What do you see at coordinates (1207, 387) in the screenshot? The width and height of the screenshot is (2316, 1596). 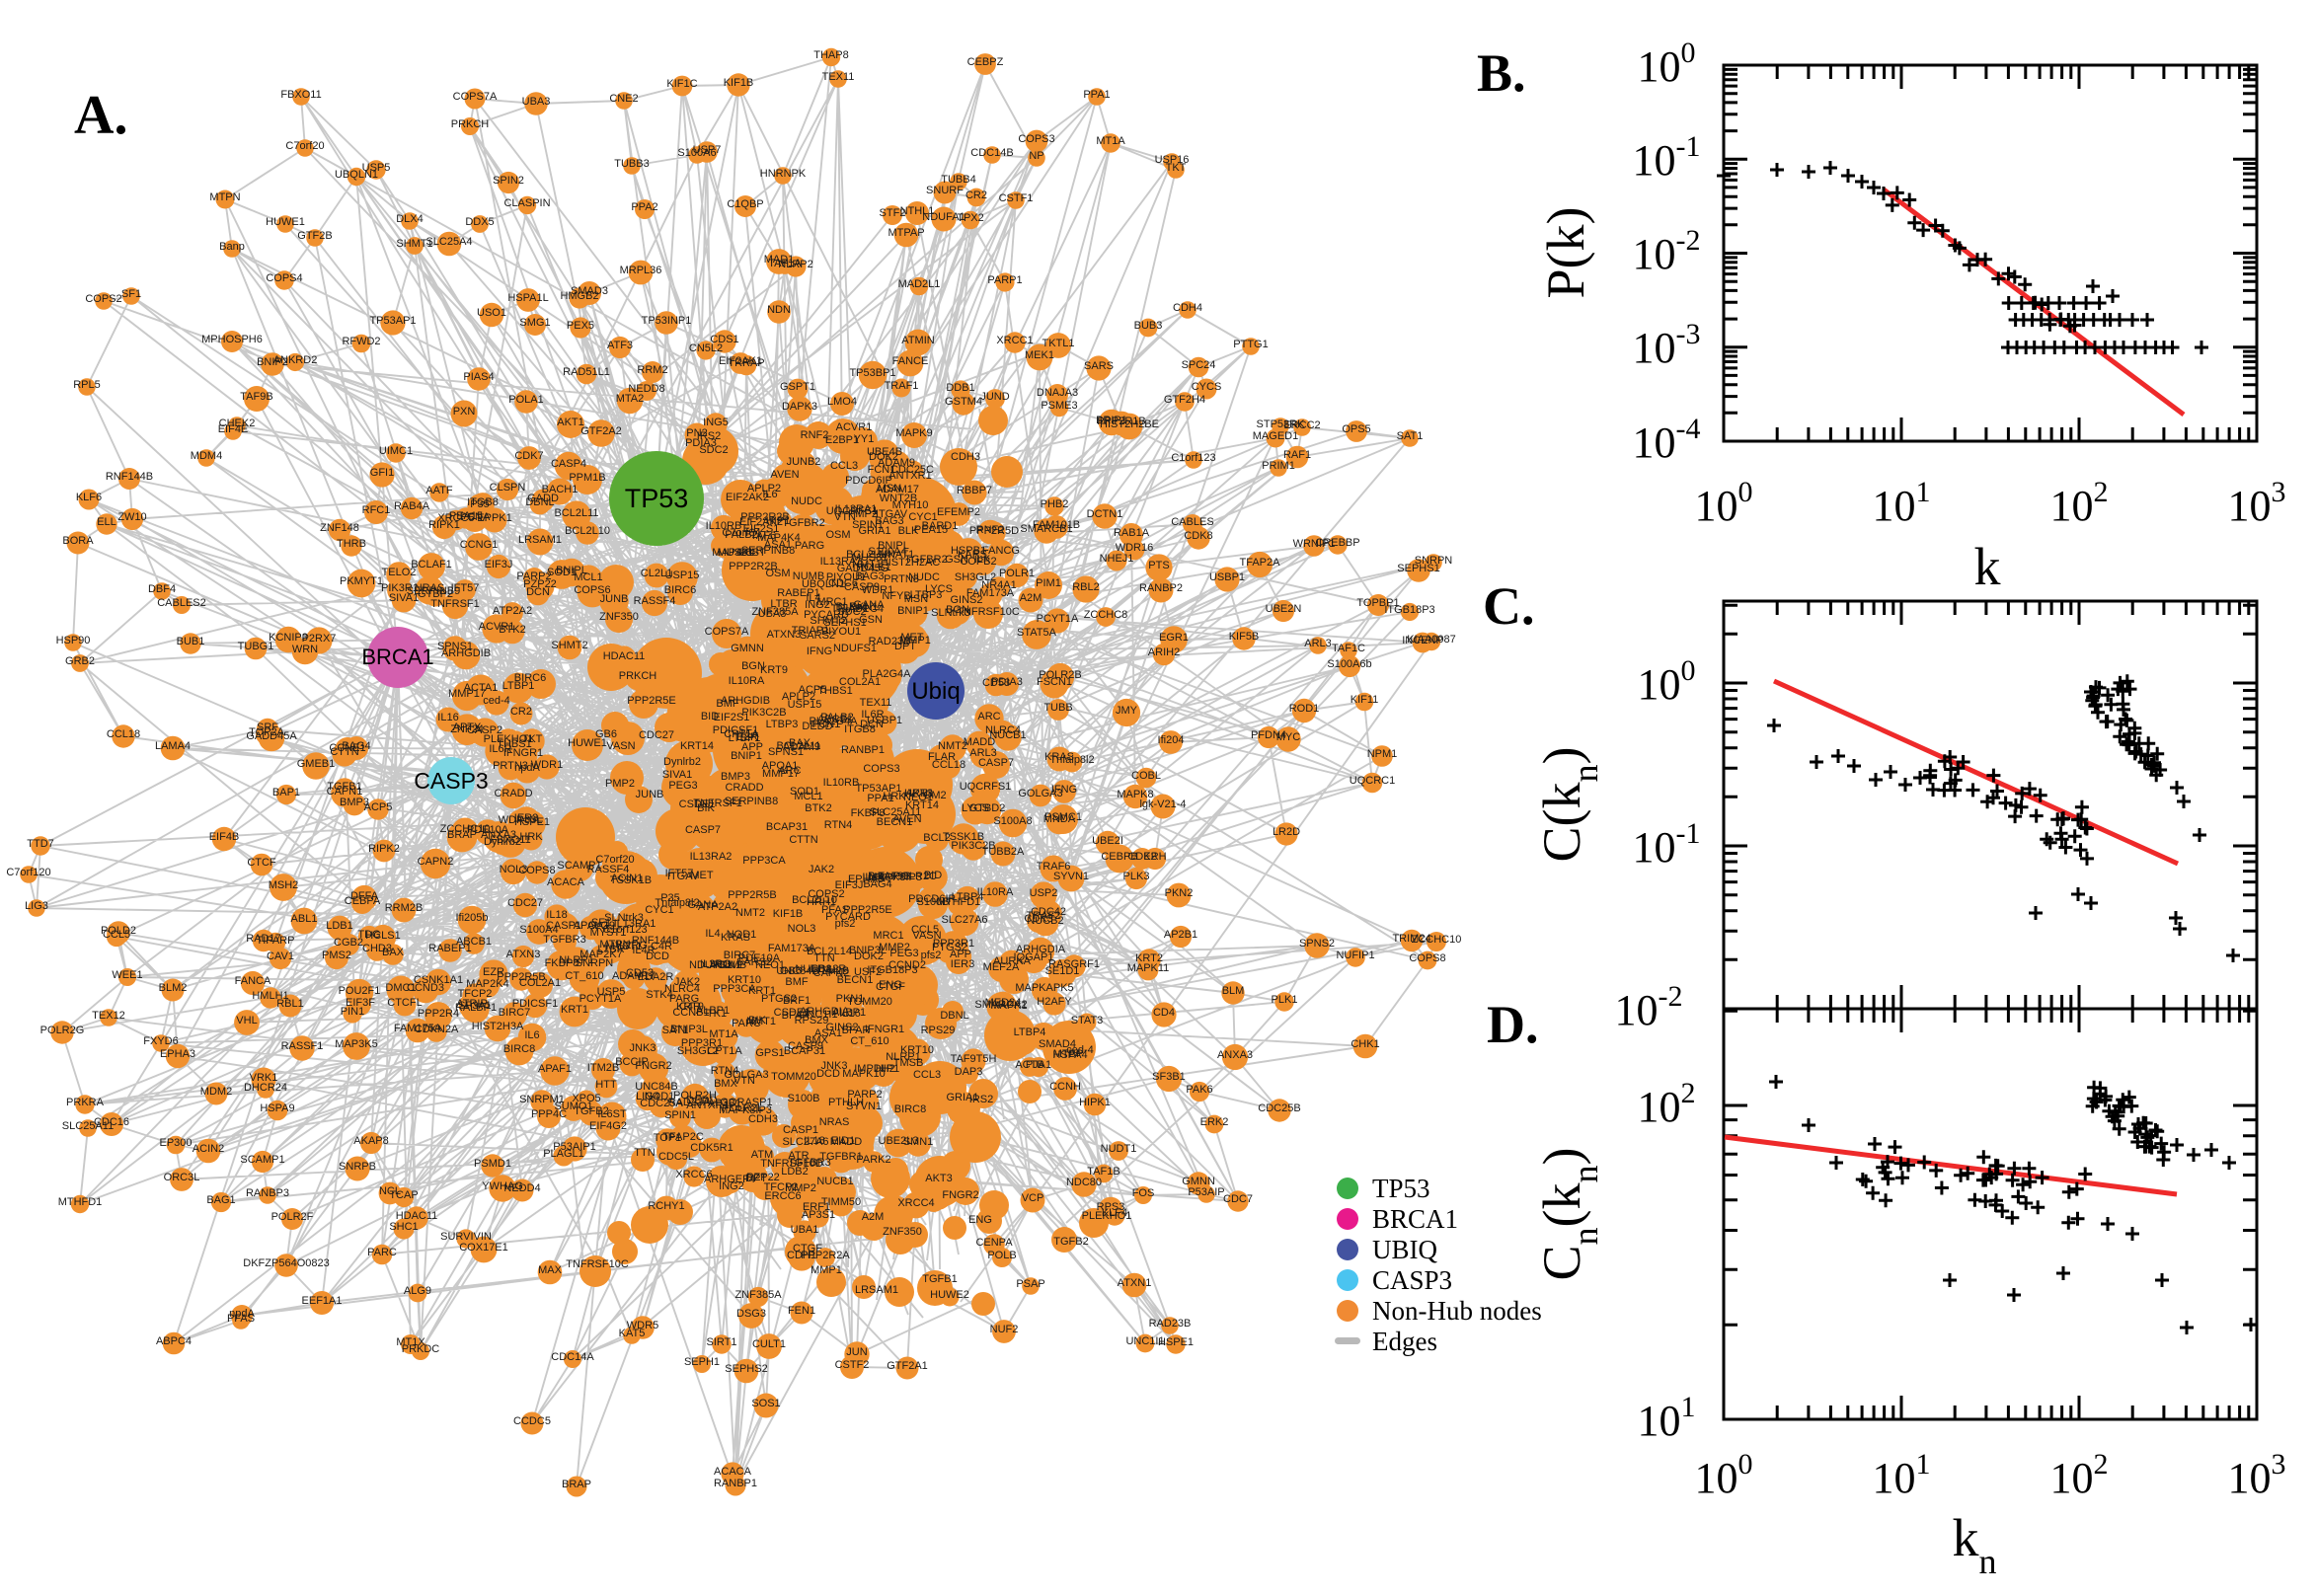 I see `svg-text: CYCS` at bounding box center [1207, 387].